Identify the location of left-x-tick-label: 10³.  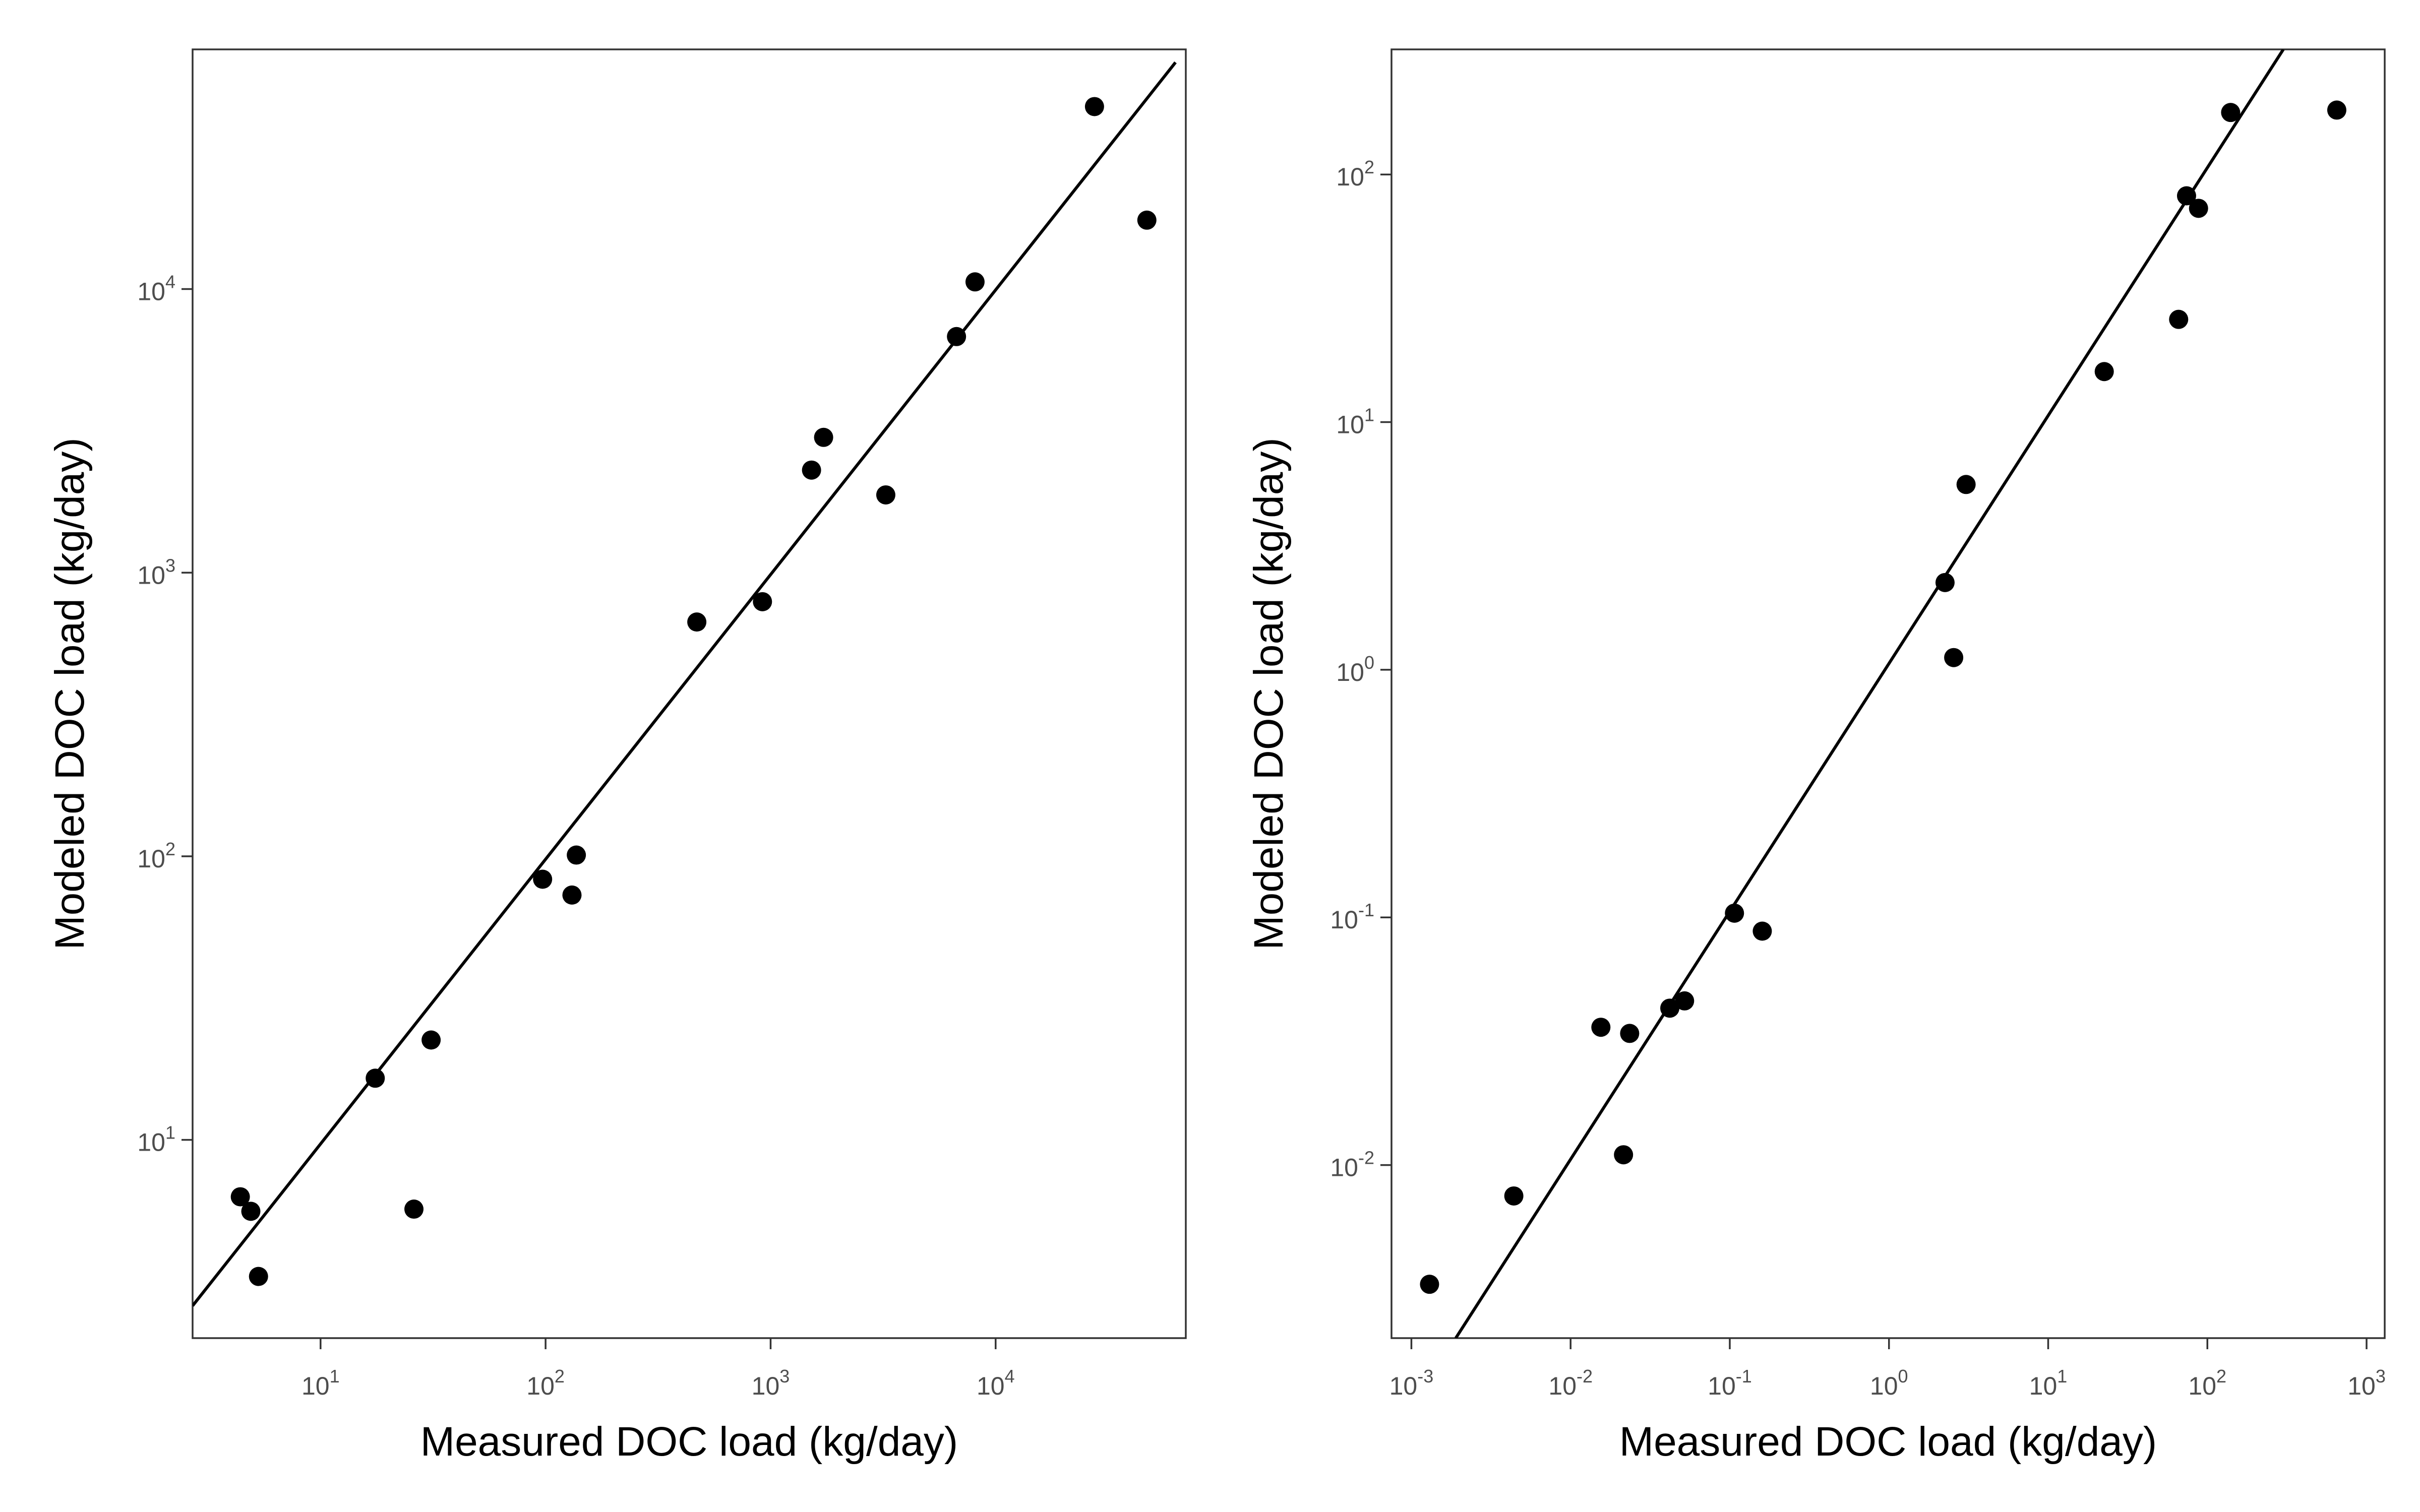
(771, 1383).